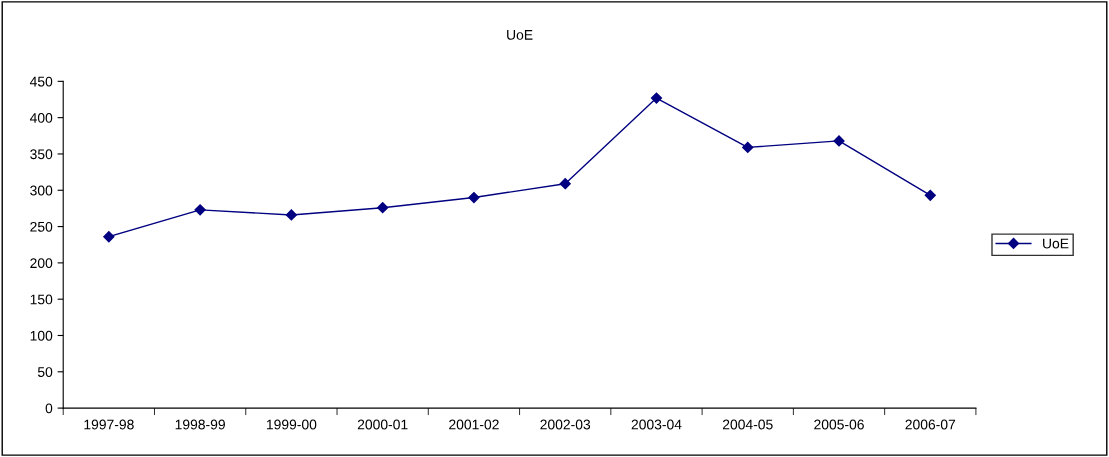  I want to click on x-tick-label: 2004-05, so click(747, 424).